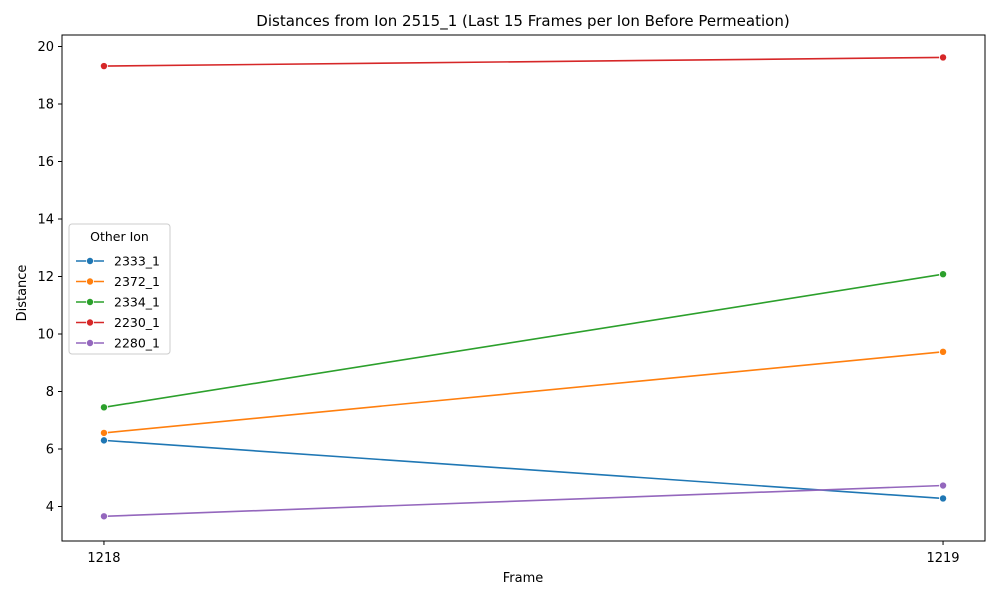  What do you see at coordinates (50, 392) in the screenshot?
I see `y-tick-label: 8` at bounding box center [50, 392].